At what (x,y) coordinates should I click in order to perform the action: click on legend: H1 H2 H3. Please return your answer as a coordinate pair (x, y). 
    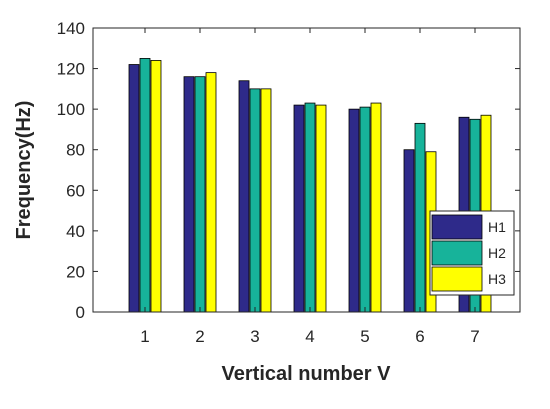
    Looking at the image, I should click on (472, 253).